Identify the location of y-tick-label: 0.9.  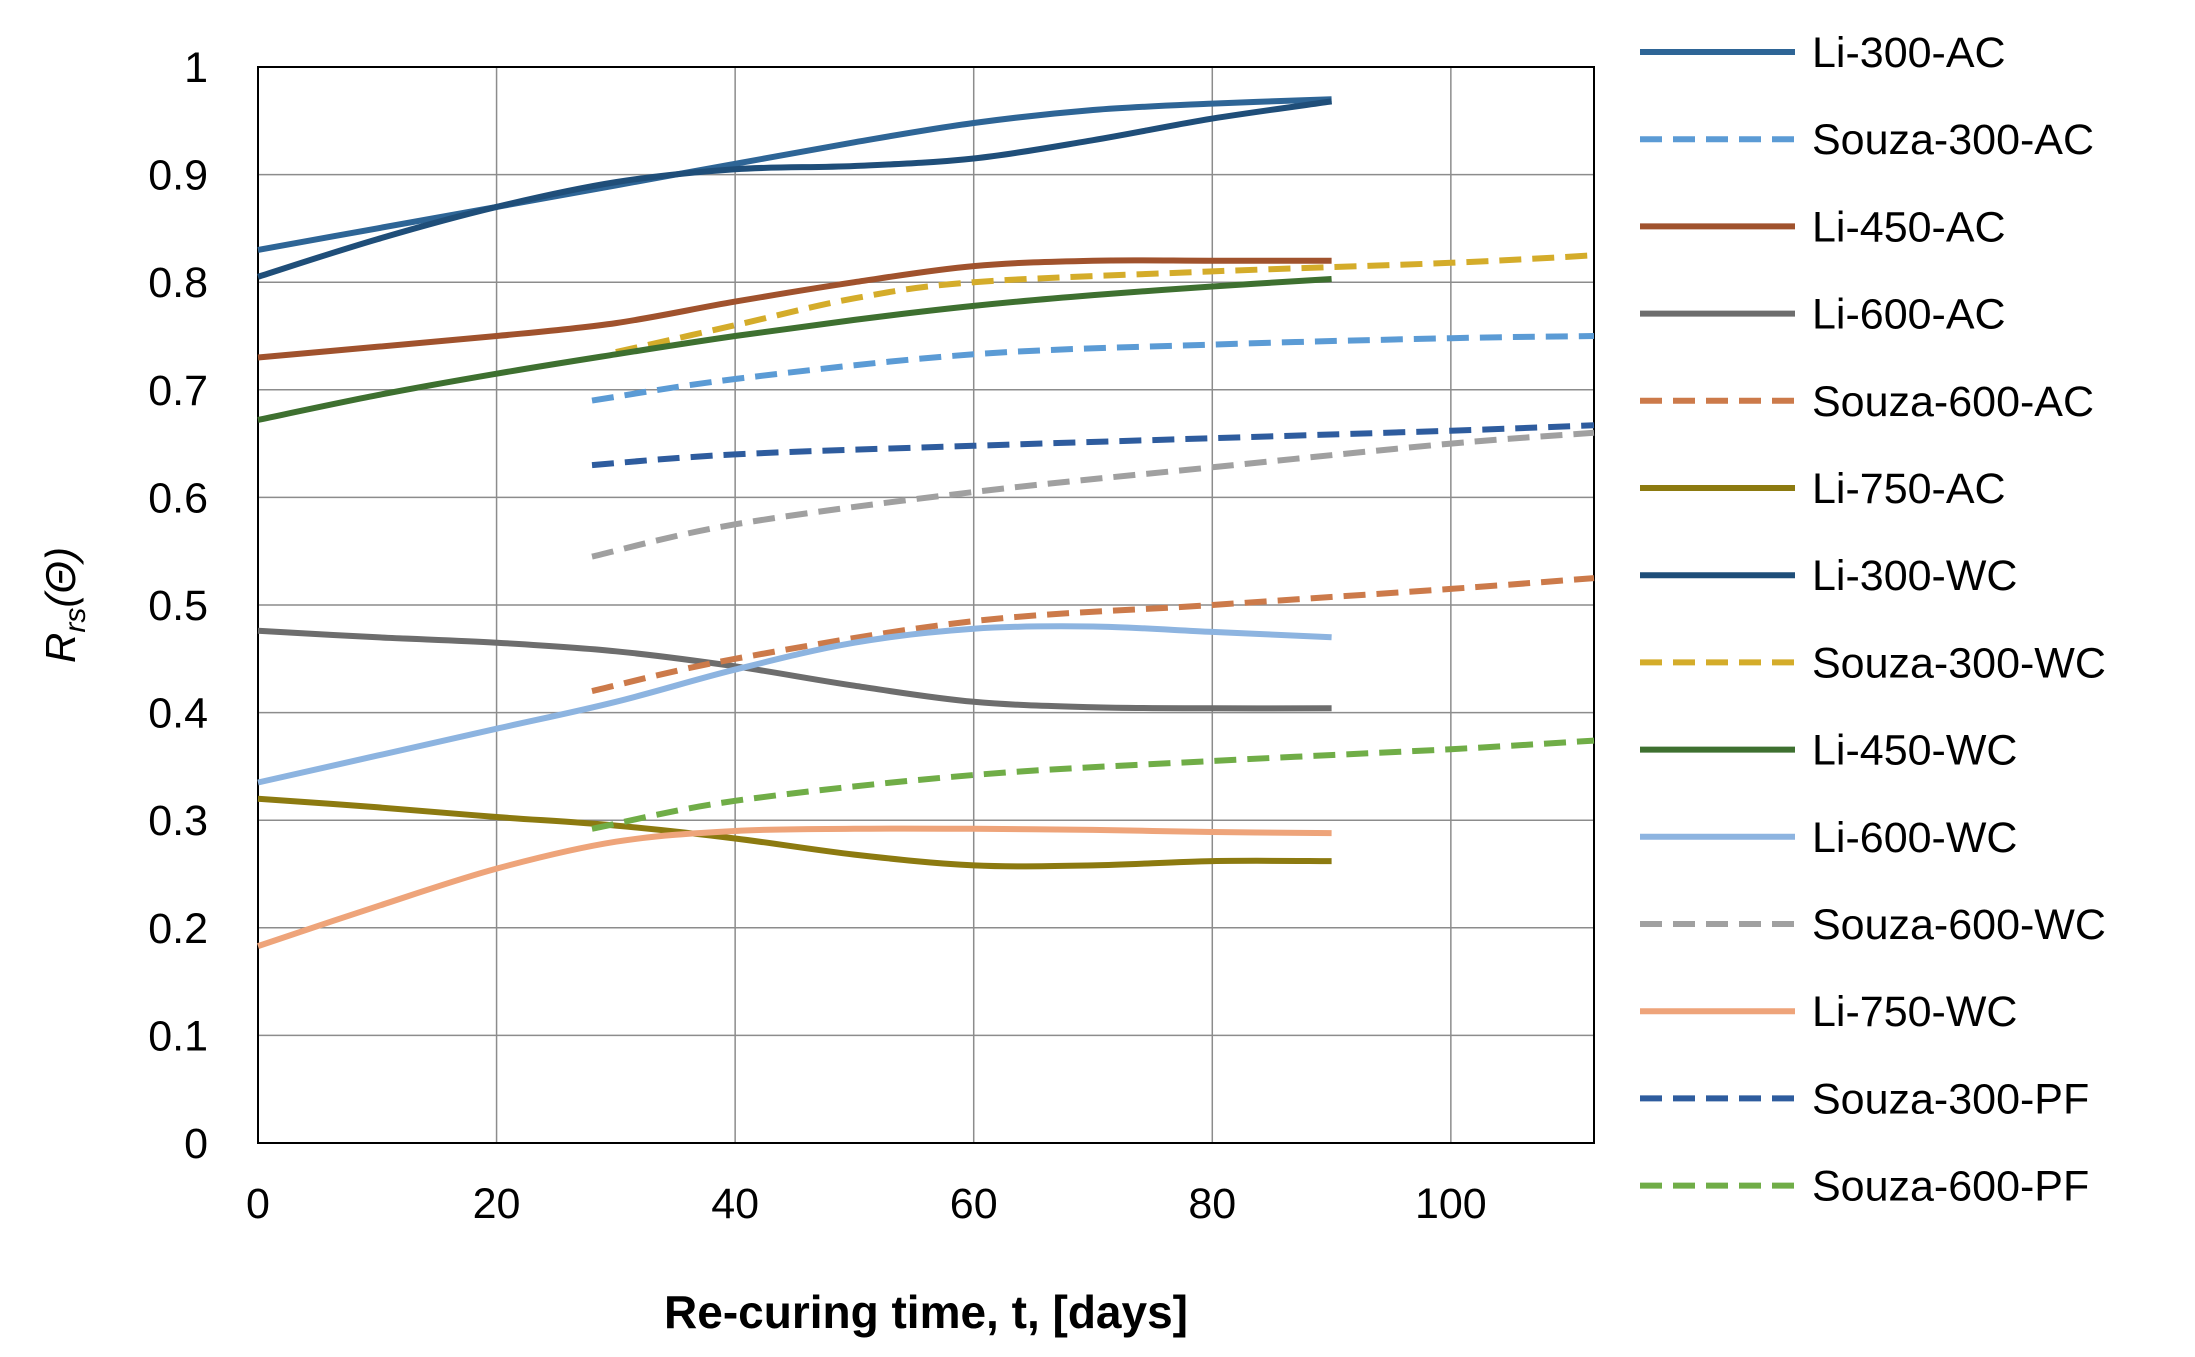
(178, 176).